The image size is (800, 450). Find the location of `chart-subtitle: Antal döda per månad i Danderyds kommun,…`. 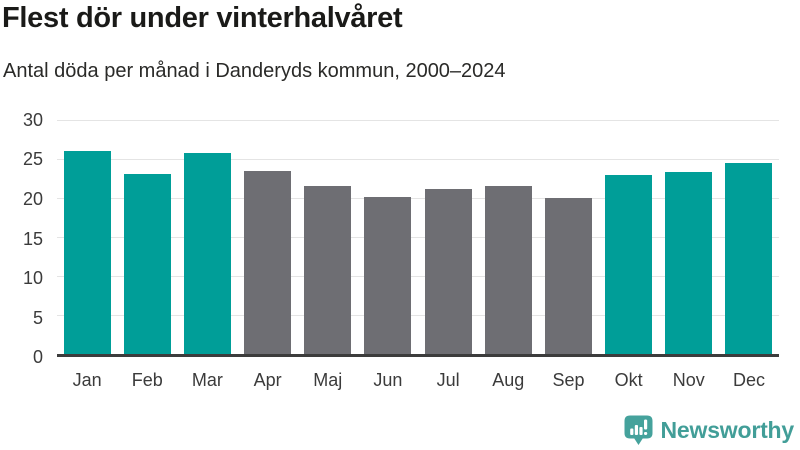

chart-subtitle: Antal döda per månad i Danderyds kommun,… is located at coordinates (254, 71).